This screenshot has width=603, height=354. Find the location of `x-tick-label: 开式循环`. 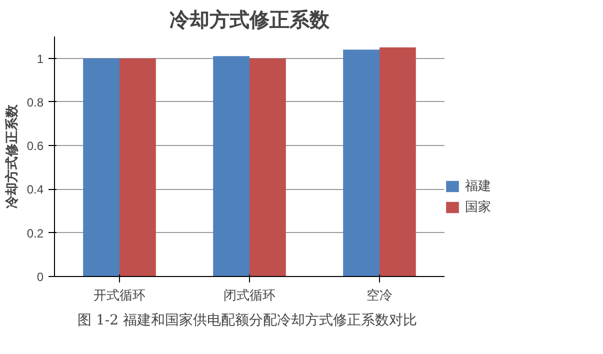

x-tick-label: 开式循环 is located at coordinates (120, 295).